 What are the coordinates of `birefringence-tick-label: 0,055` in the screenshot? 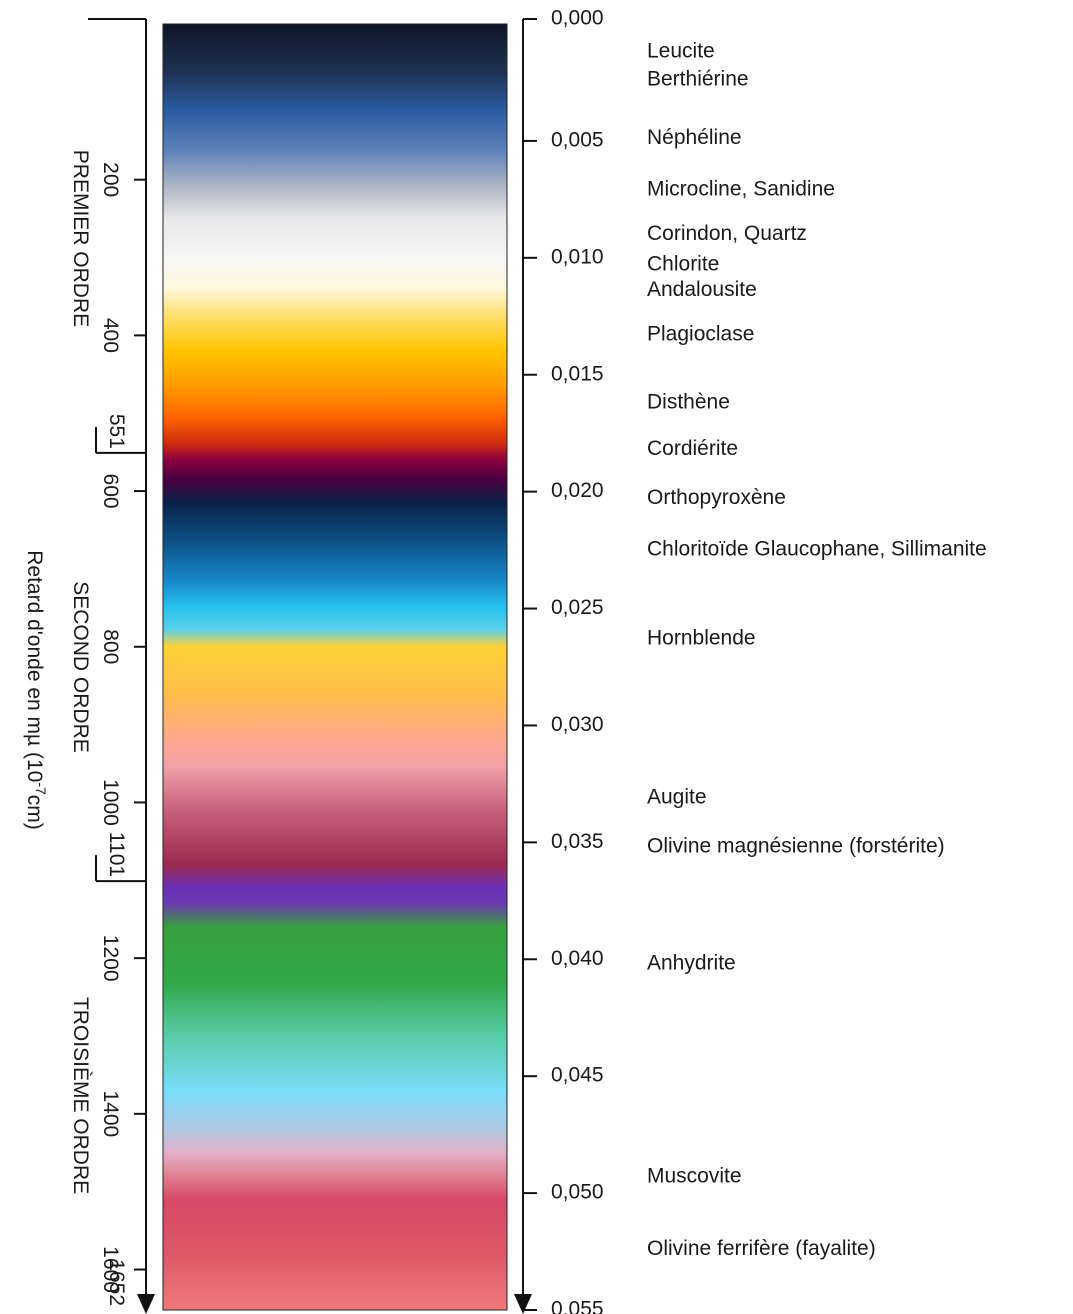 It's located at (577, 1306).